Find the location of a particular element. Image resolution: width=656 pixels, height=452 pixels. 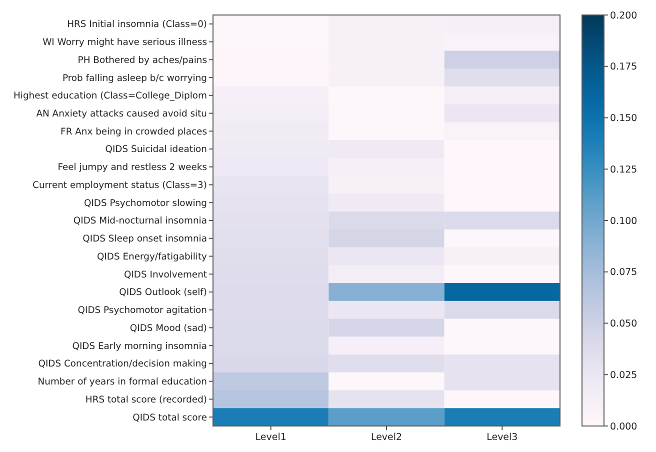

y-tick-label: Feel jumpy and restless 2 weeks is located at coordinates (133, 168).